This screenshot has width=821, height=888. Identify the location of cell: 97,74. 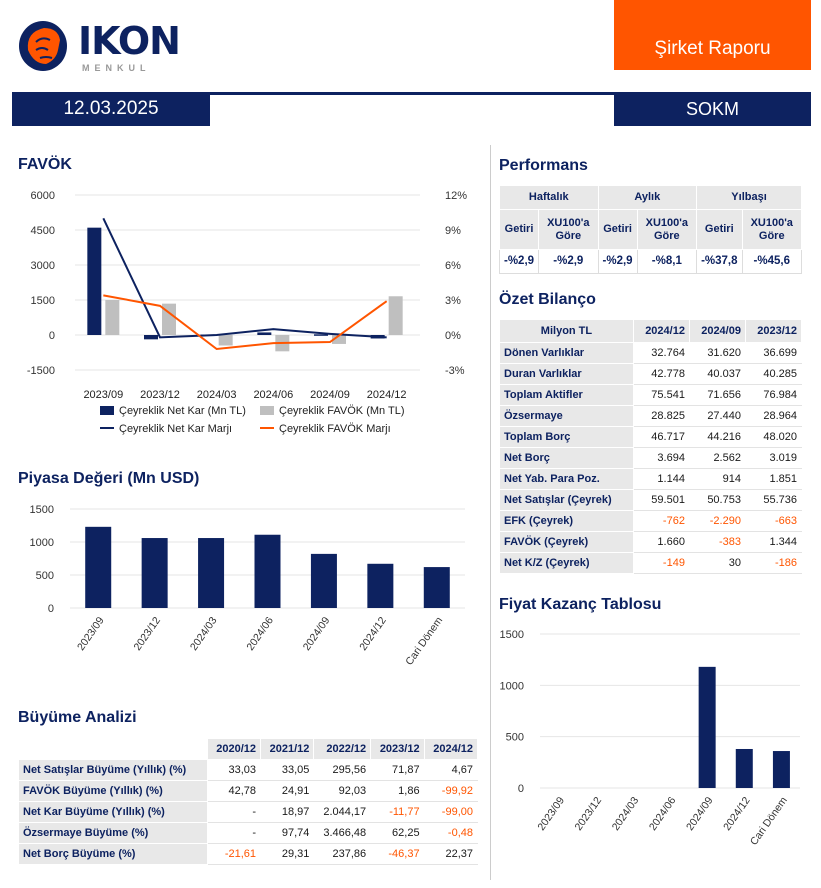
(287, 833).